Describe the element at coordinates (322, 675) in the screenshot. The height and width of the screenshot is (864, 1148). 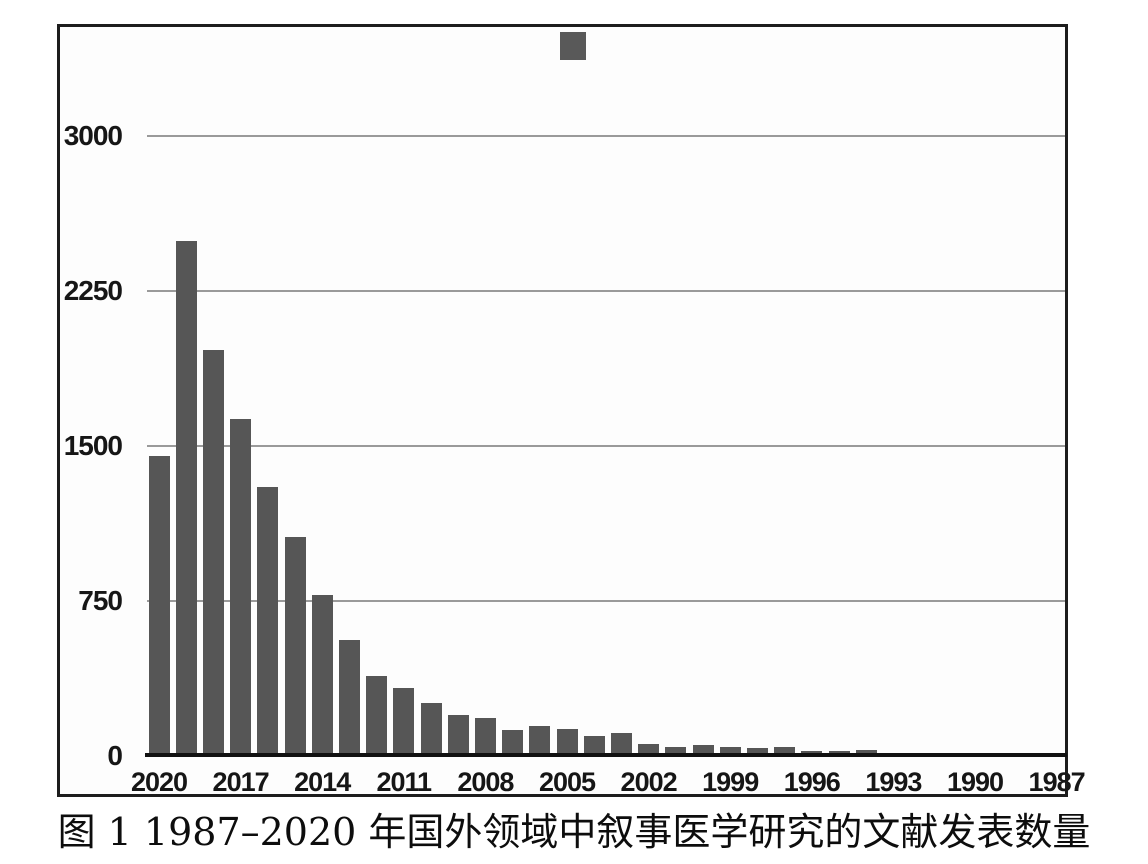
I see `bar-2014` at that location.